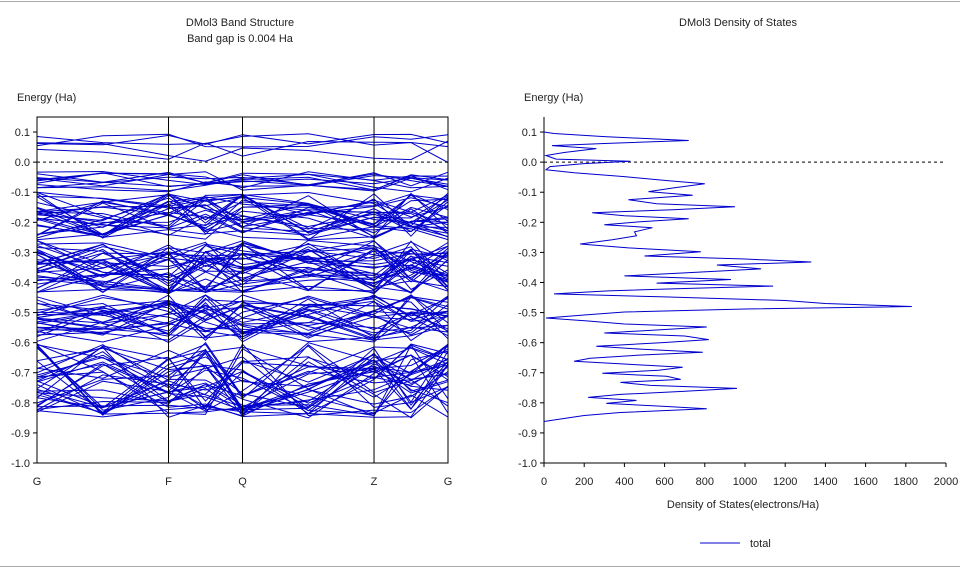  I want to click on band-y-tick-label: 0.0, so click(22, 163).